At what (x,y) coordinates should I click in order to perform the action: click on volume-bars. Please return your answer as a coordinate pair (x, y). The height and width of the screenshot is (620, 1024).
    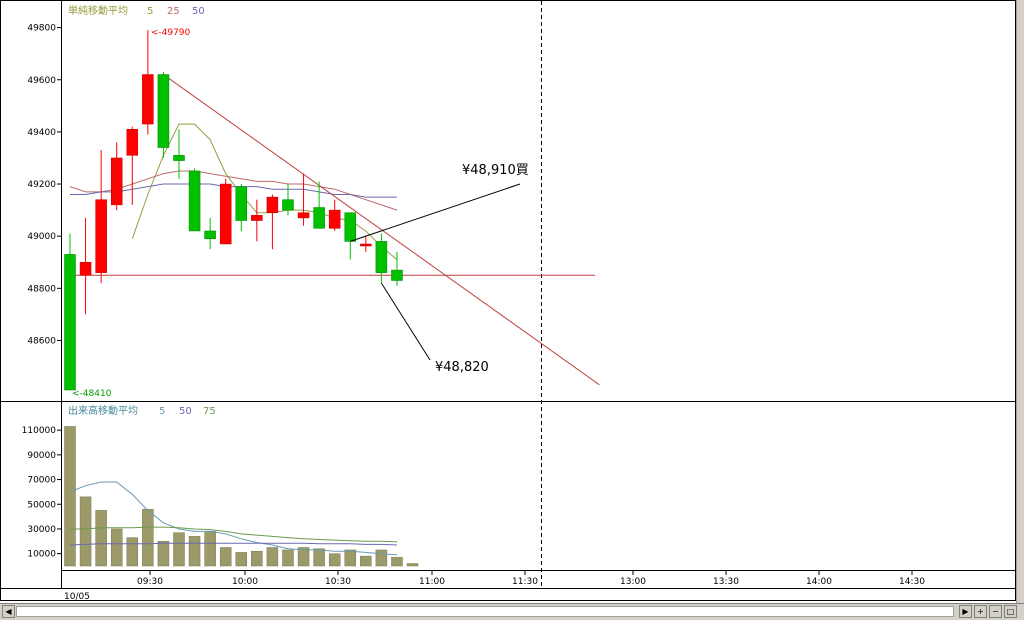
    Looking at the image, I should click on (241, 496).